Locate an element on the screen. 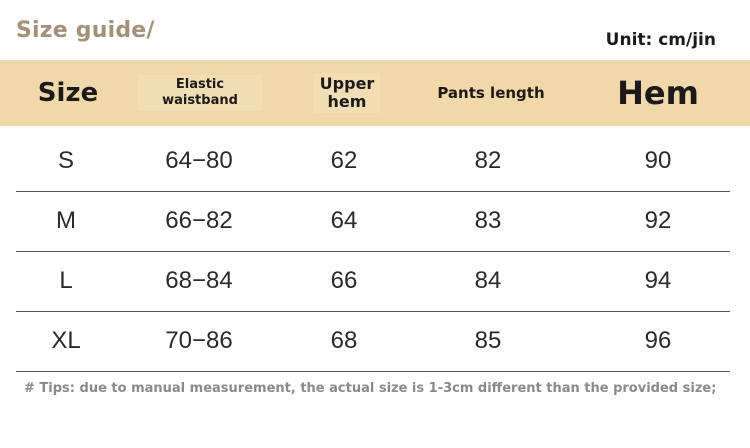  page-title: Size guide/ is located at coordinates (85, 30).